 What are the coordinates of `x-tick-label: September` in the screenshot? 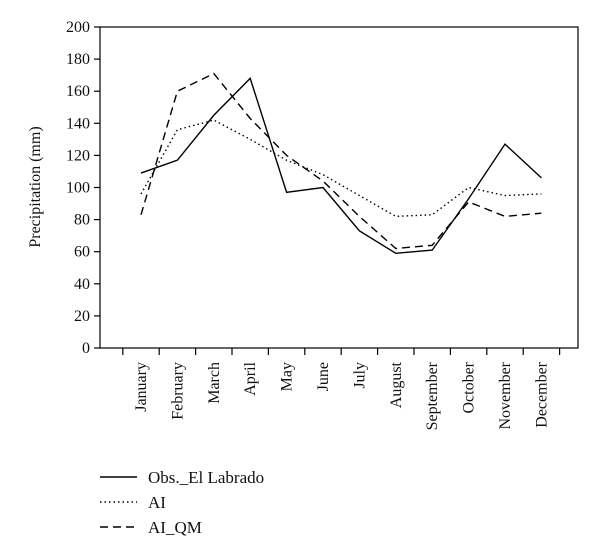 It's located at (432, 395).